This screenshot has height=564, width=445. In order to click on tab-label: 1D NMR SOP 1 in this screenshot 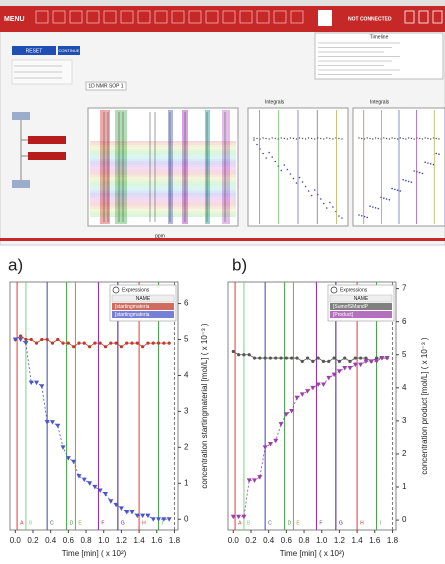, I will do `click(105, 86)`.